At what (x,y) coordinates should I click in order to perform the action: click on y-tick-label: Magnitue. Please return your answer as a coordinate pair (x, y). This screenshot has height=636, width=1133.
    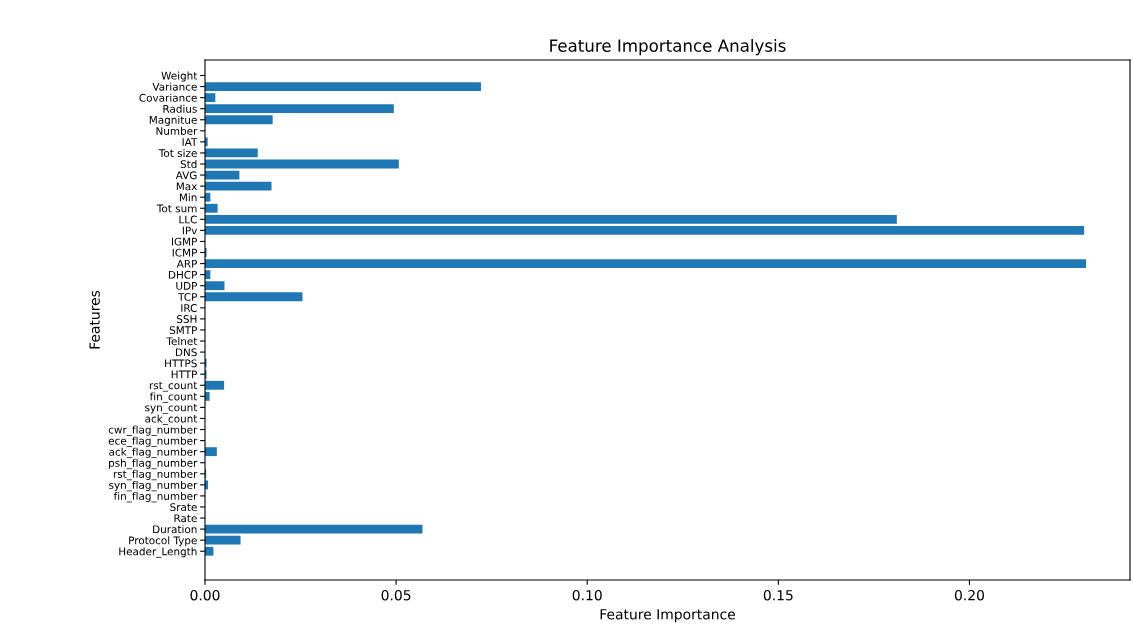
    Looking at the image, I should click on (173, 120).